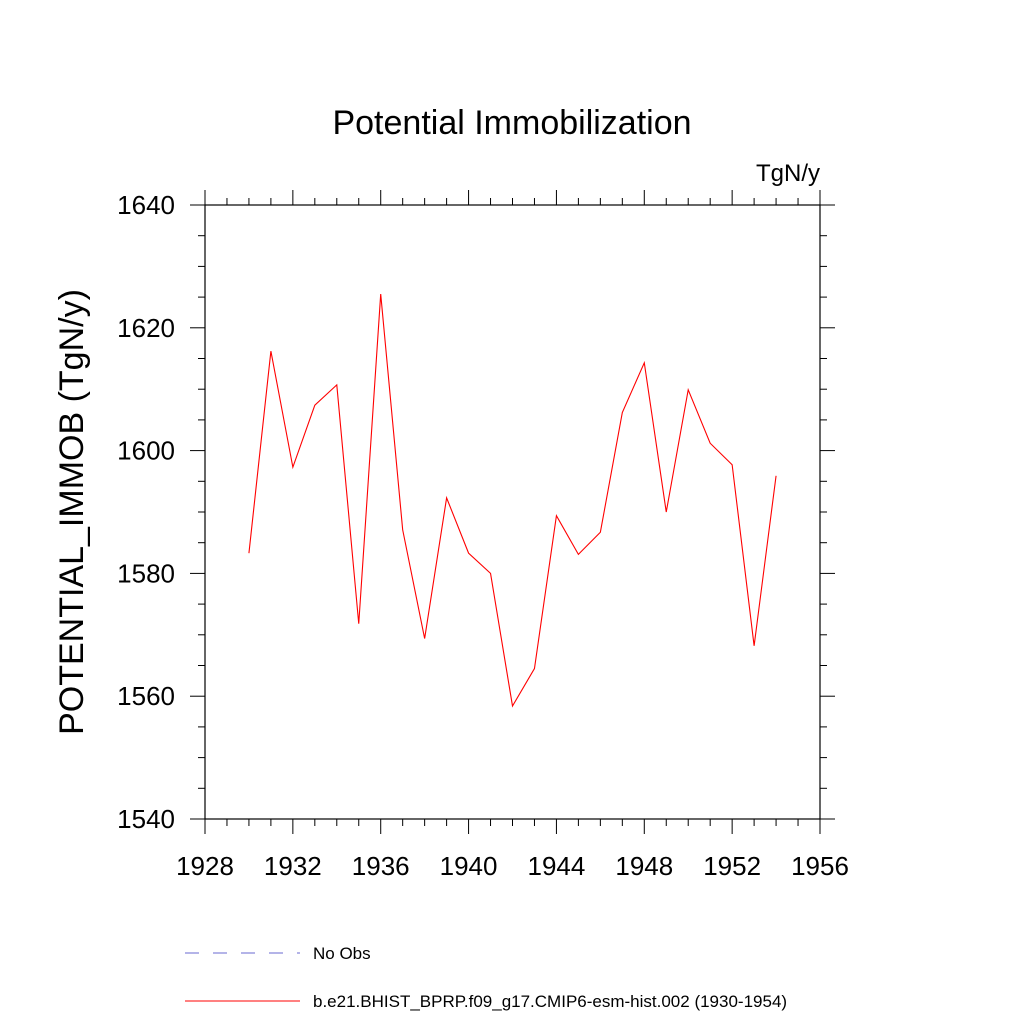 This screenshot has height=1024, width=1024. Describe the element at coordinates (557, 866) in the screenshot. I see `x-tick-label: 1944` at that location.